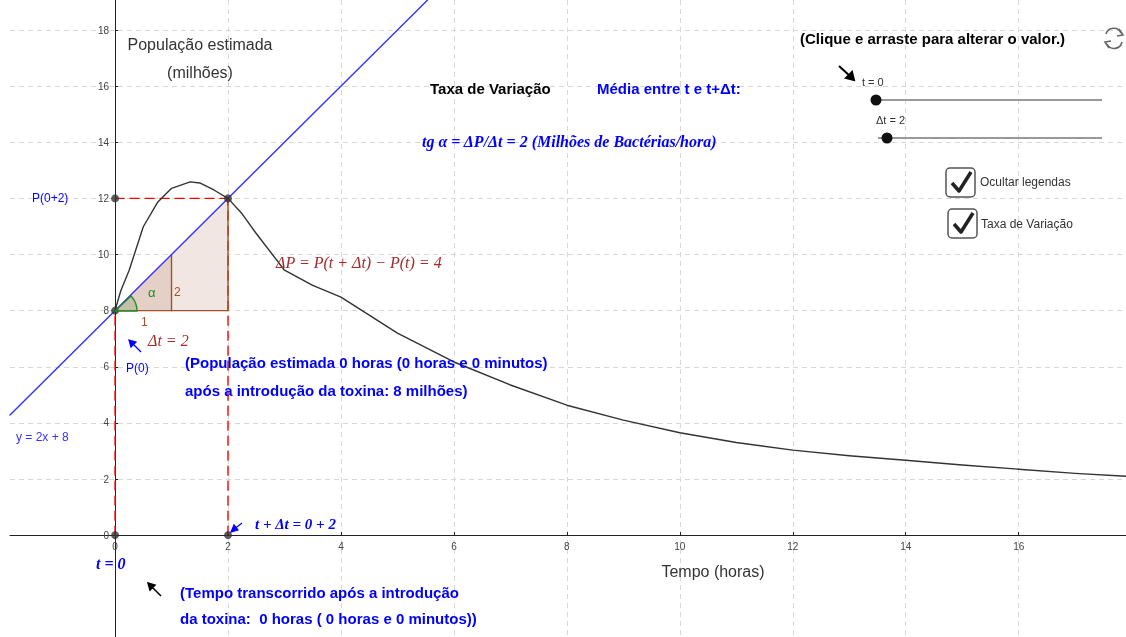 The image size is (1126, 637). What do you see at coordinates (103, 198) in the screenshot?
I see `y-tick-label: 12` at bounding box center [103, 198].